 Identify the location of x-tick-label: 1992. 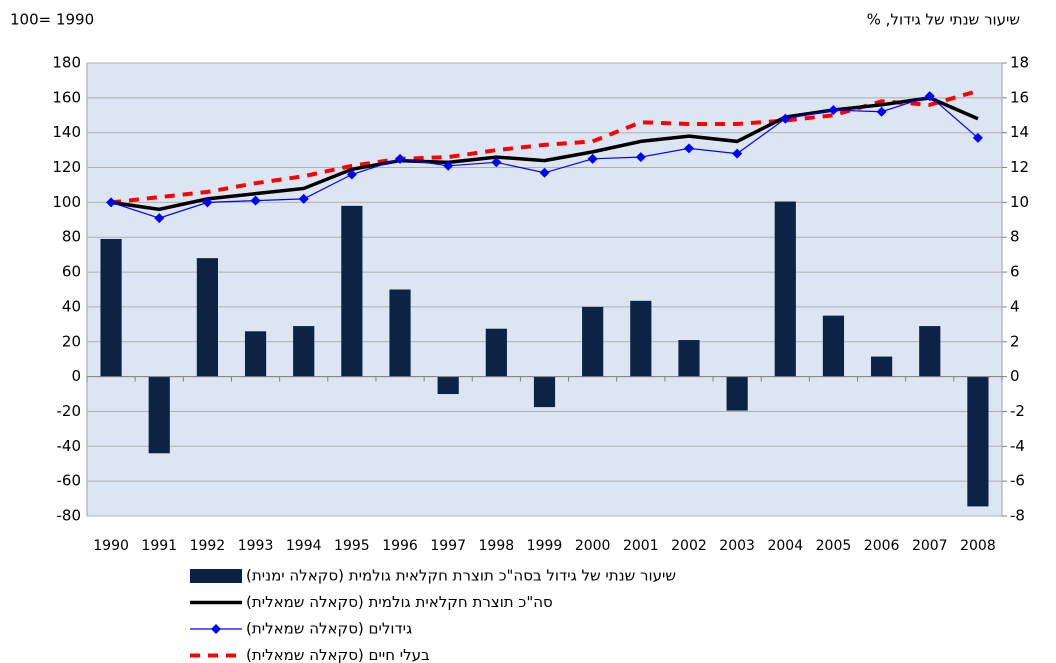
(208, 546).